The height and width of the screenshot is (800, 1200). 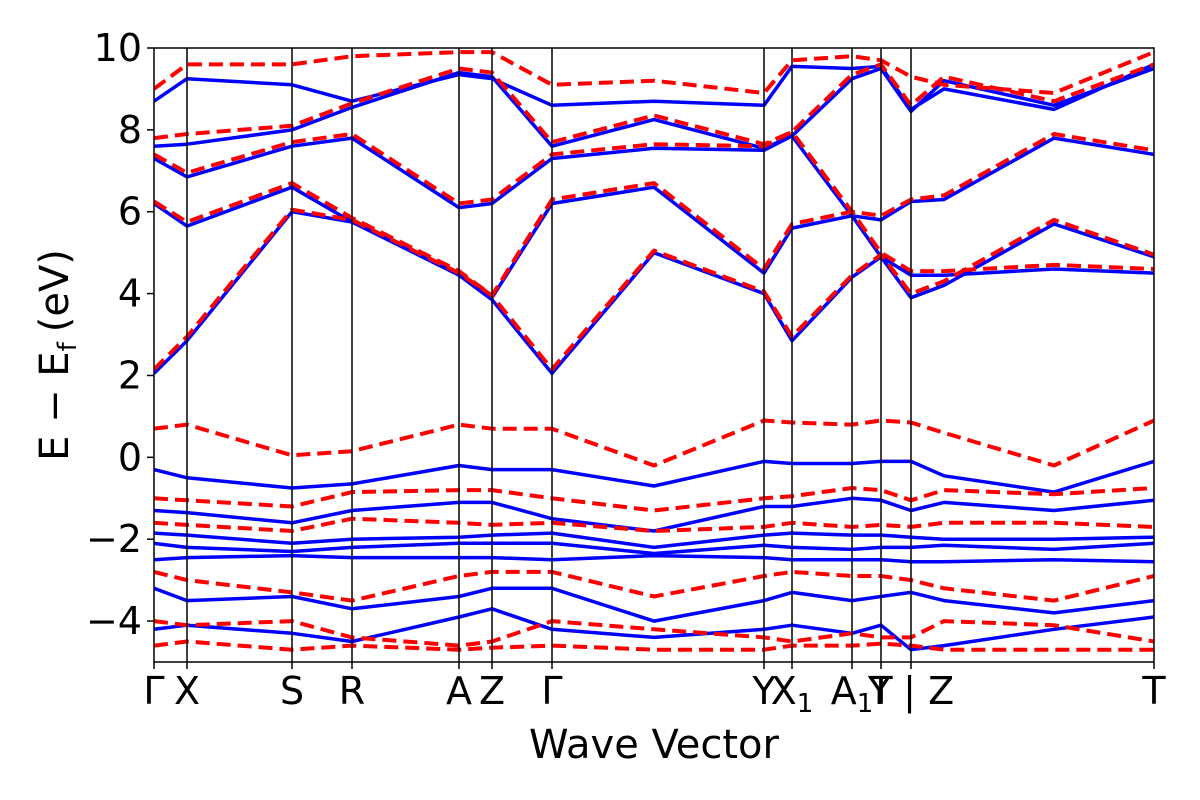 What do you see at coordinates (910, 691) in the screenshot?
I see `x-tick-label-11: Y | Z` at bounding box center [910, 691].